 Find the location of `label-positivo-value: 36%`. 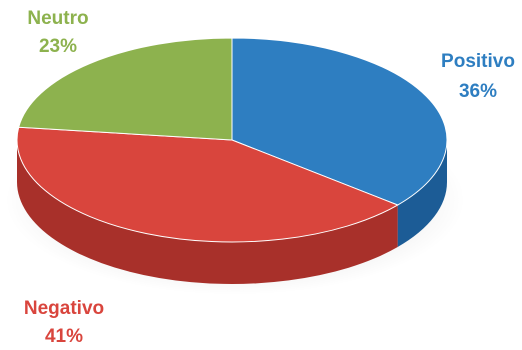

label-positivo-value: 36% is located at coordinates (478, 91).